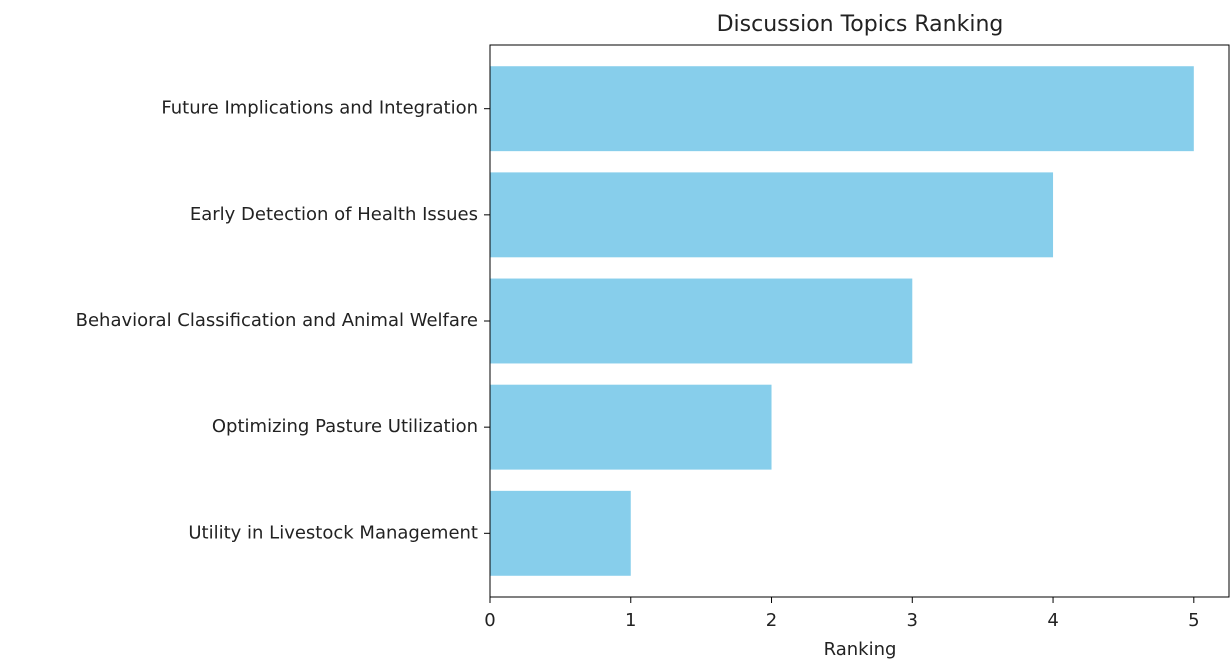 The width and height of the screenshot is (1230, 662). I want to click on y-tick-label: Optimizing Pasture Utilization, so click(345, 426).